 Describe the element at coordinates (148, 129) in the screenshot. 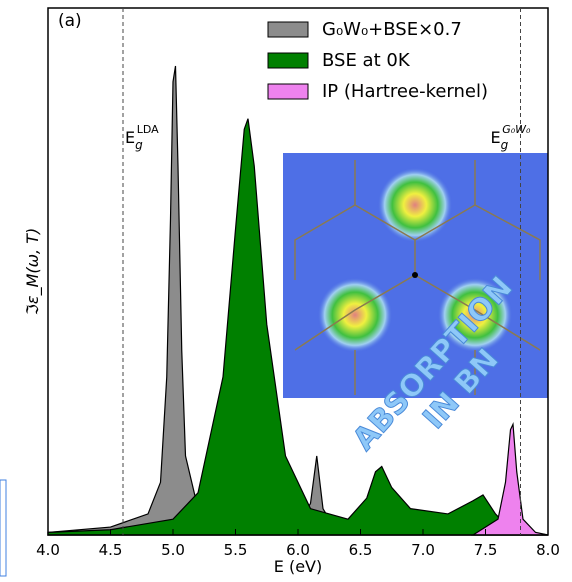

I see `reference-label-sup: LDA` at that location.